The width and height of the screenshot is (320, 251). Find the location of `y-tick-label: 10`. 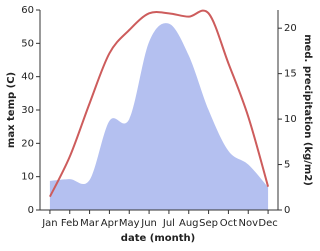

y-tick-label: 10 is located at coordinates (27, 177).